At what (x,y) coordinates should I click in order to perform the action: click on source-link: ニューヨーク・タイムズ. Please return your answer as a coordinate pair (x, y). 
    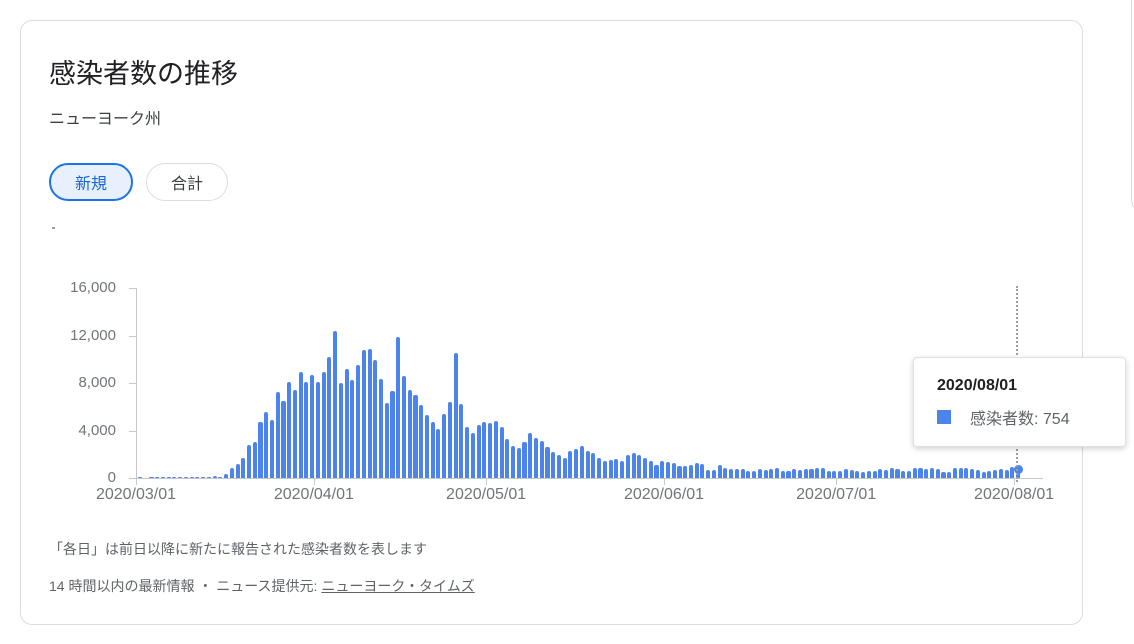
    Looking at the image, I should click on (398, 586).